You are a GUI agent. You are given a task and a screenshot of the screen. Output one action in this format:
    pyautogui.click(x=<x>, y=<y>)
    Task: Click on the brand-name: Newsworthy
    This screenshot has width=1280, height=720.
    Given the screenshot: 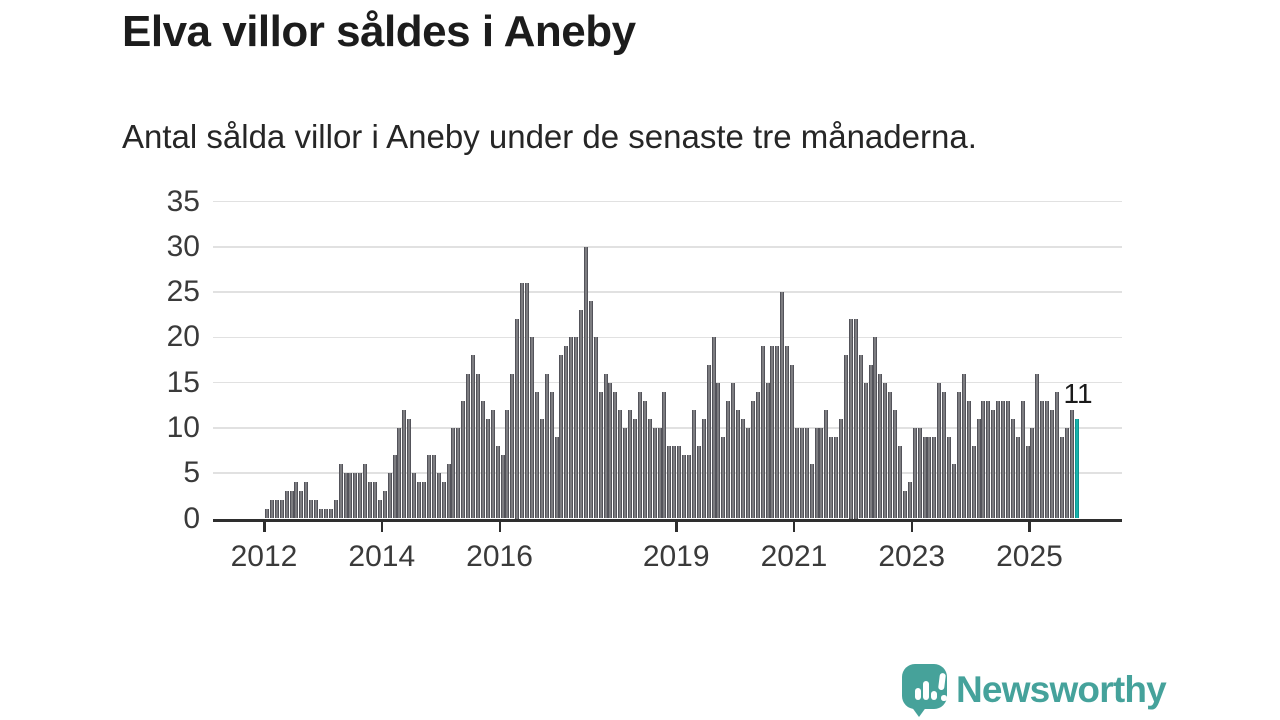 What is the action you would take?
    pyautogui.click(x=1061, y=689)
    